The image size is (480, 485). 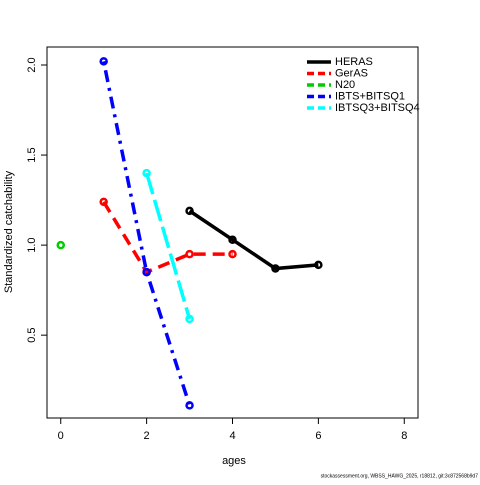 What do you see at coordinates (351, 73) in the screenshot?
I see `legend-label: GerAS` at bounding box center [351, 73].